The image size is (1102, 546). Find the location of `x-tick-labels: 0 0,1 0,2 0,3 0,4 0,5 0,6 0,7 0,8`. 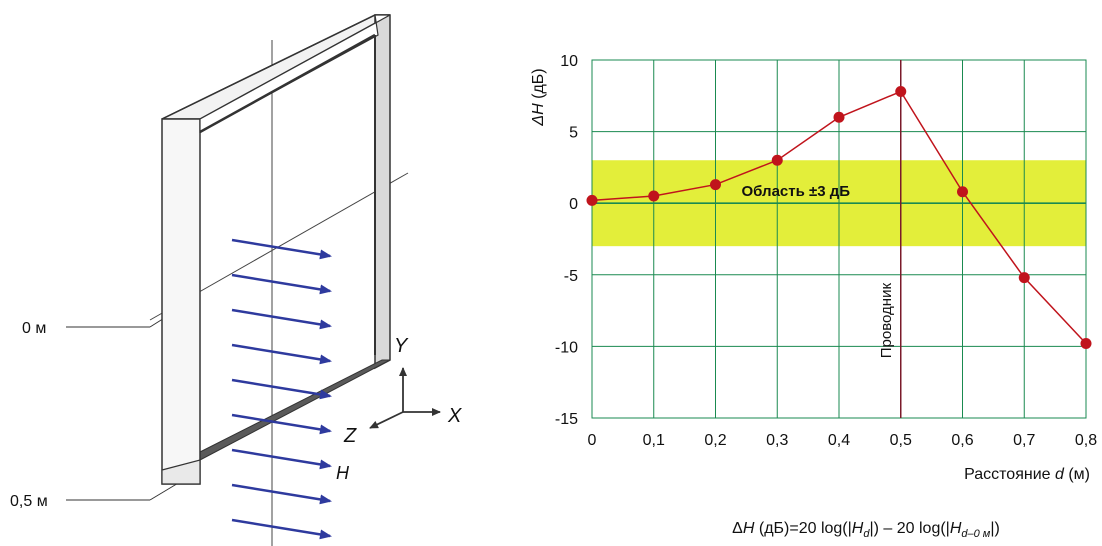

x-tick-labels: 0 0,1 0,2 0,3 0,4 0,5 0,6 0,7 0,8 is located at coordinates (843, 440).